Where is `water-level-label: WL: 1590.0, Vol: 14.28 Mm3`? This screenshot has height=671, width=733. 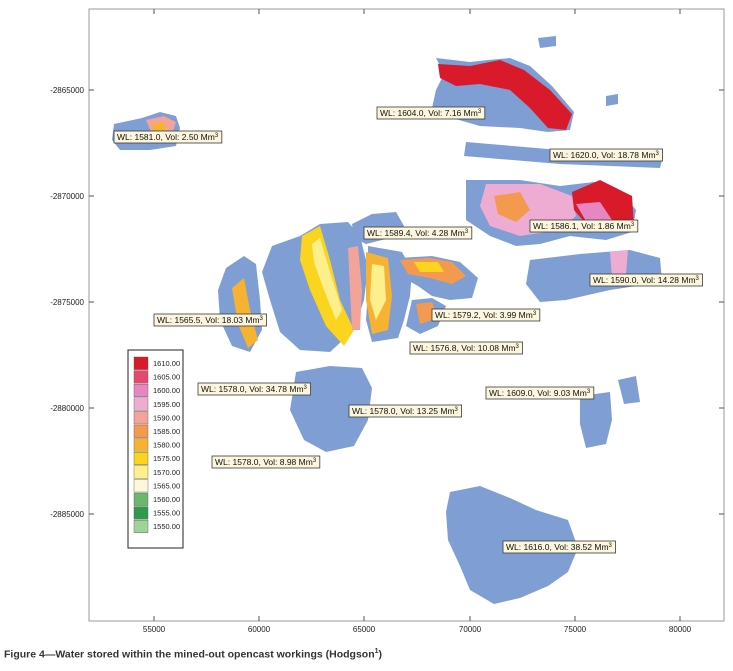 water-level-label: WL: 1590.0, Vol: 14.28 Mm3 is located at coordinates (646, 280).